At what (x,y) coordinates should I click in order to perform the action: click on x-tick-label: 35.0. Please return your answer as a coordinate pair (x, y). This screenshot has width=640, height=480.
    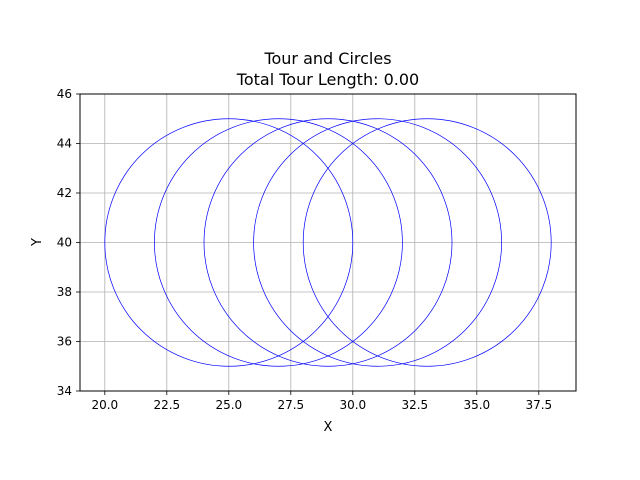
    Looking at the image, I should click on (476, 405).